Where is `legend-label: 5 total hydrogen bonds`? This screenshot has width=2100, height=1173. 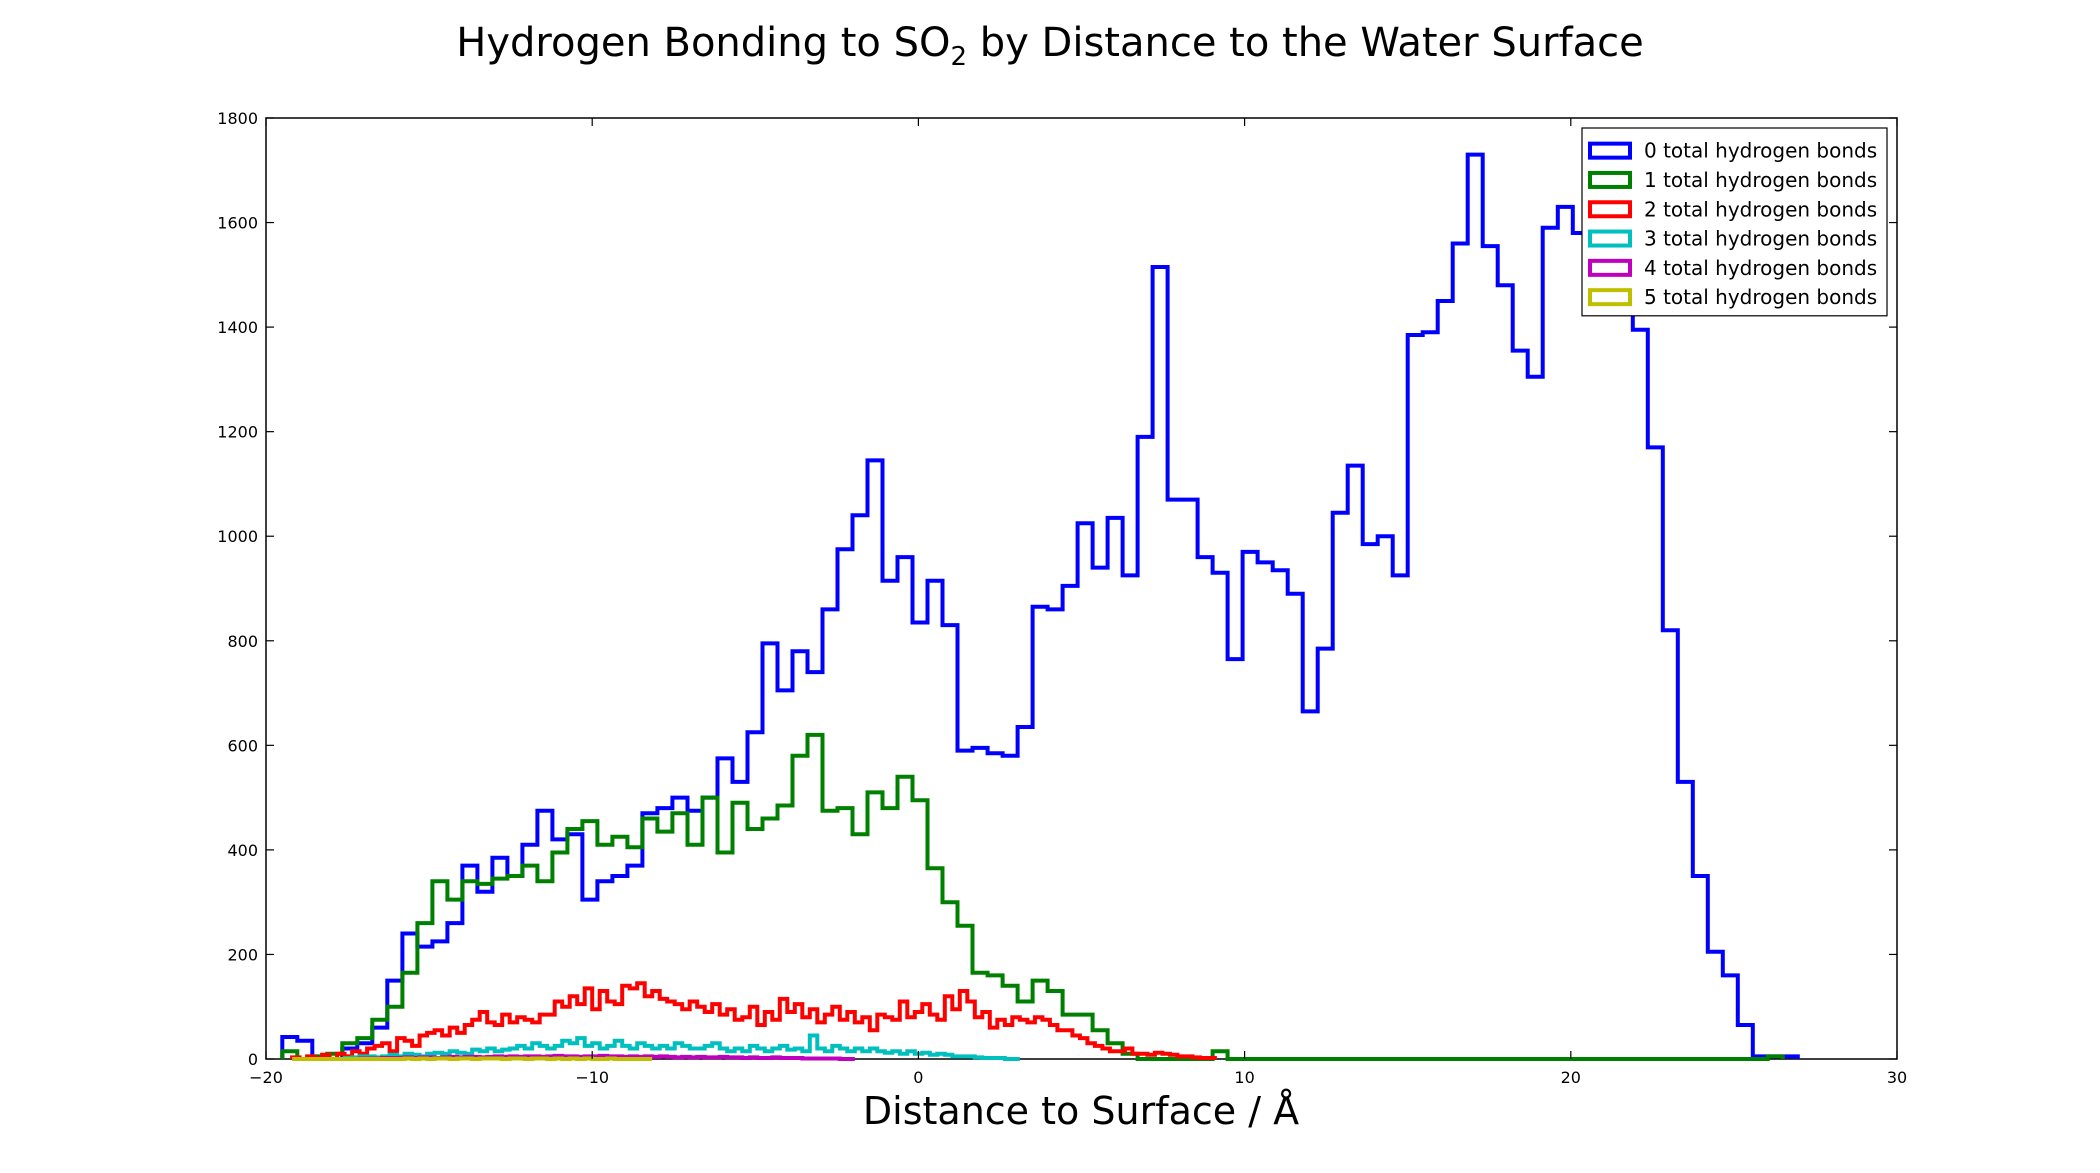 legend-label: 5 total hydrogen bonds is located at coordinates (1760, 297).